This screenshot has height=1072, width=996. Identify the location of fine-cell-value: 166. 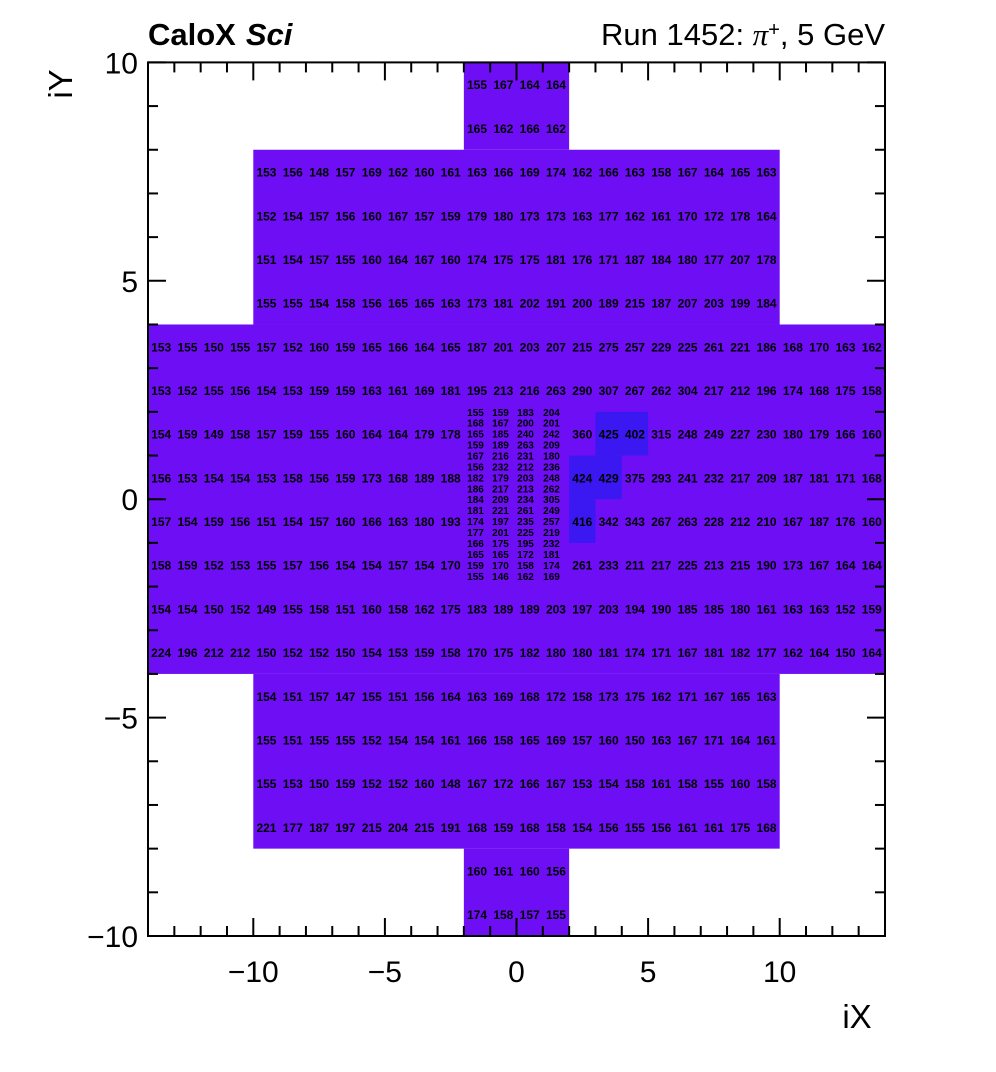
(475, 544).